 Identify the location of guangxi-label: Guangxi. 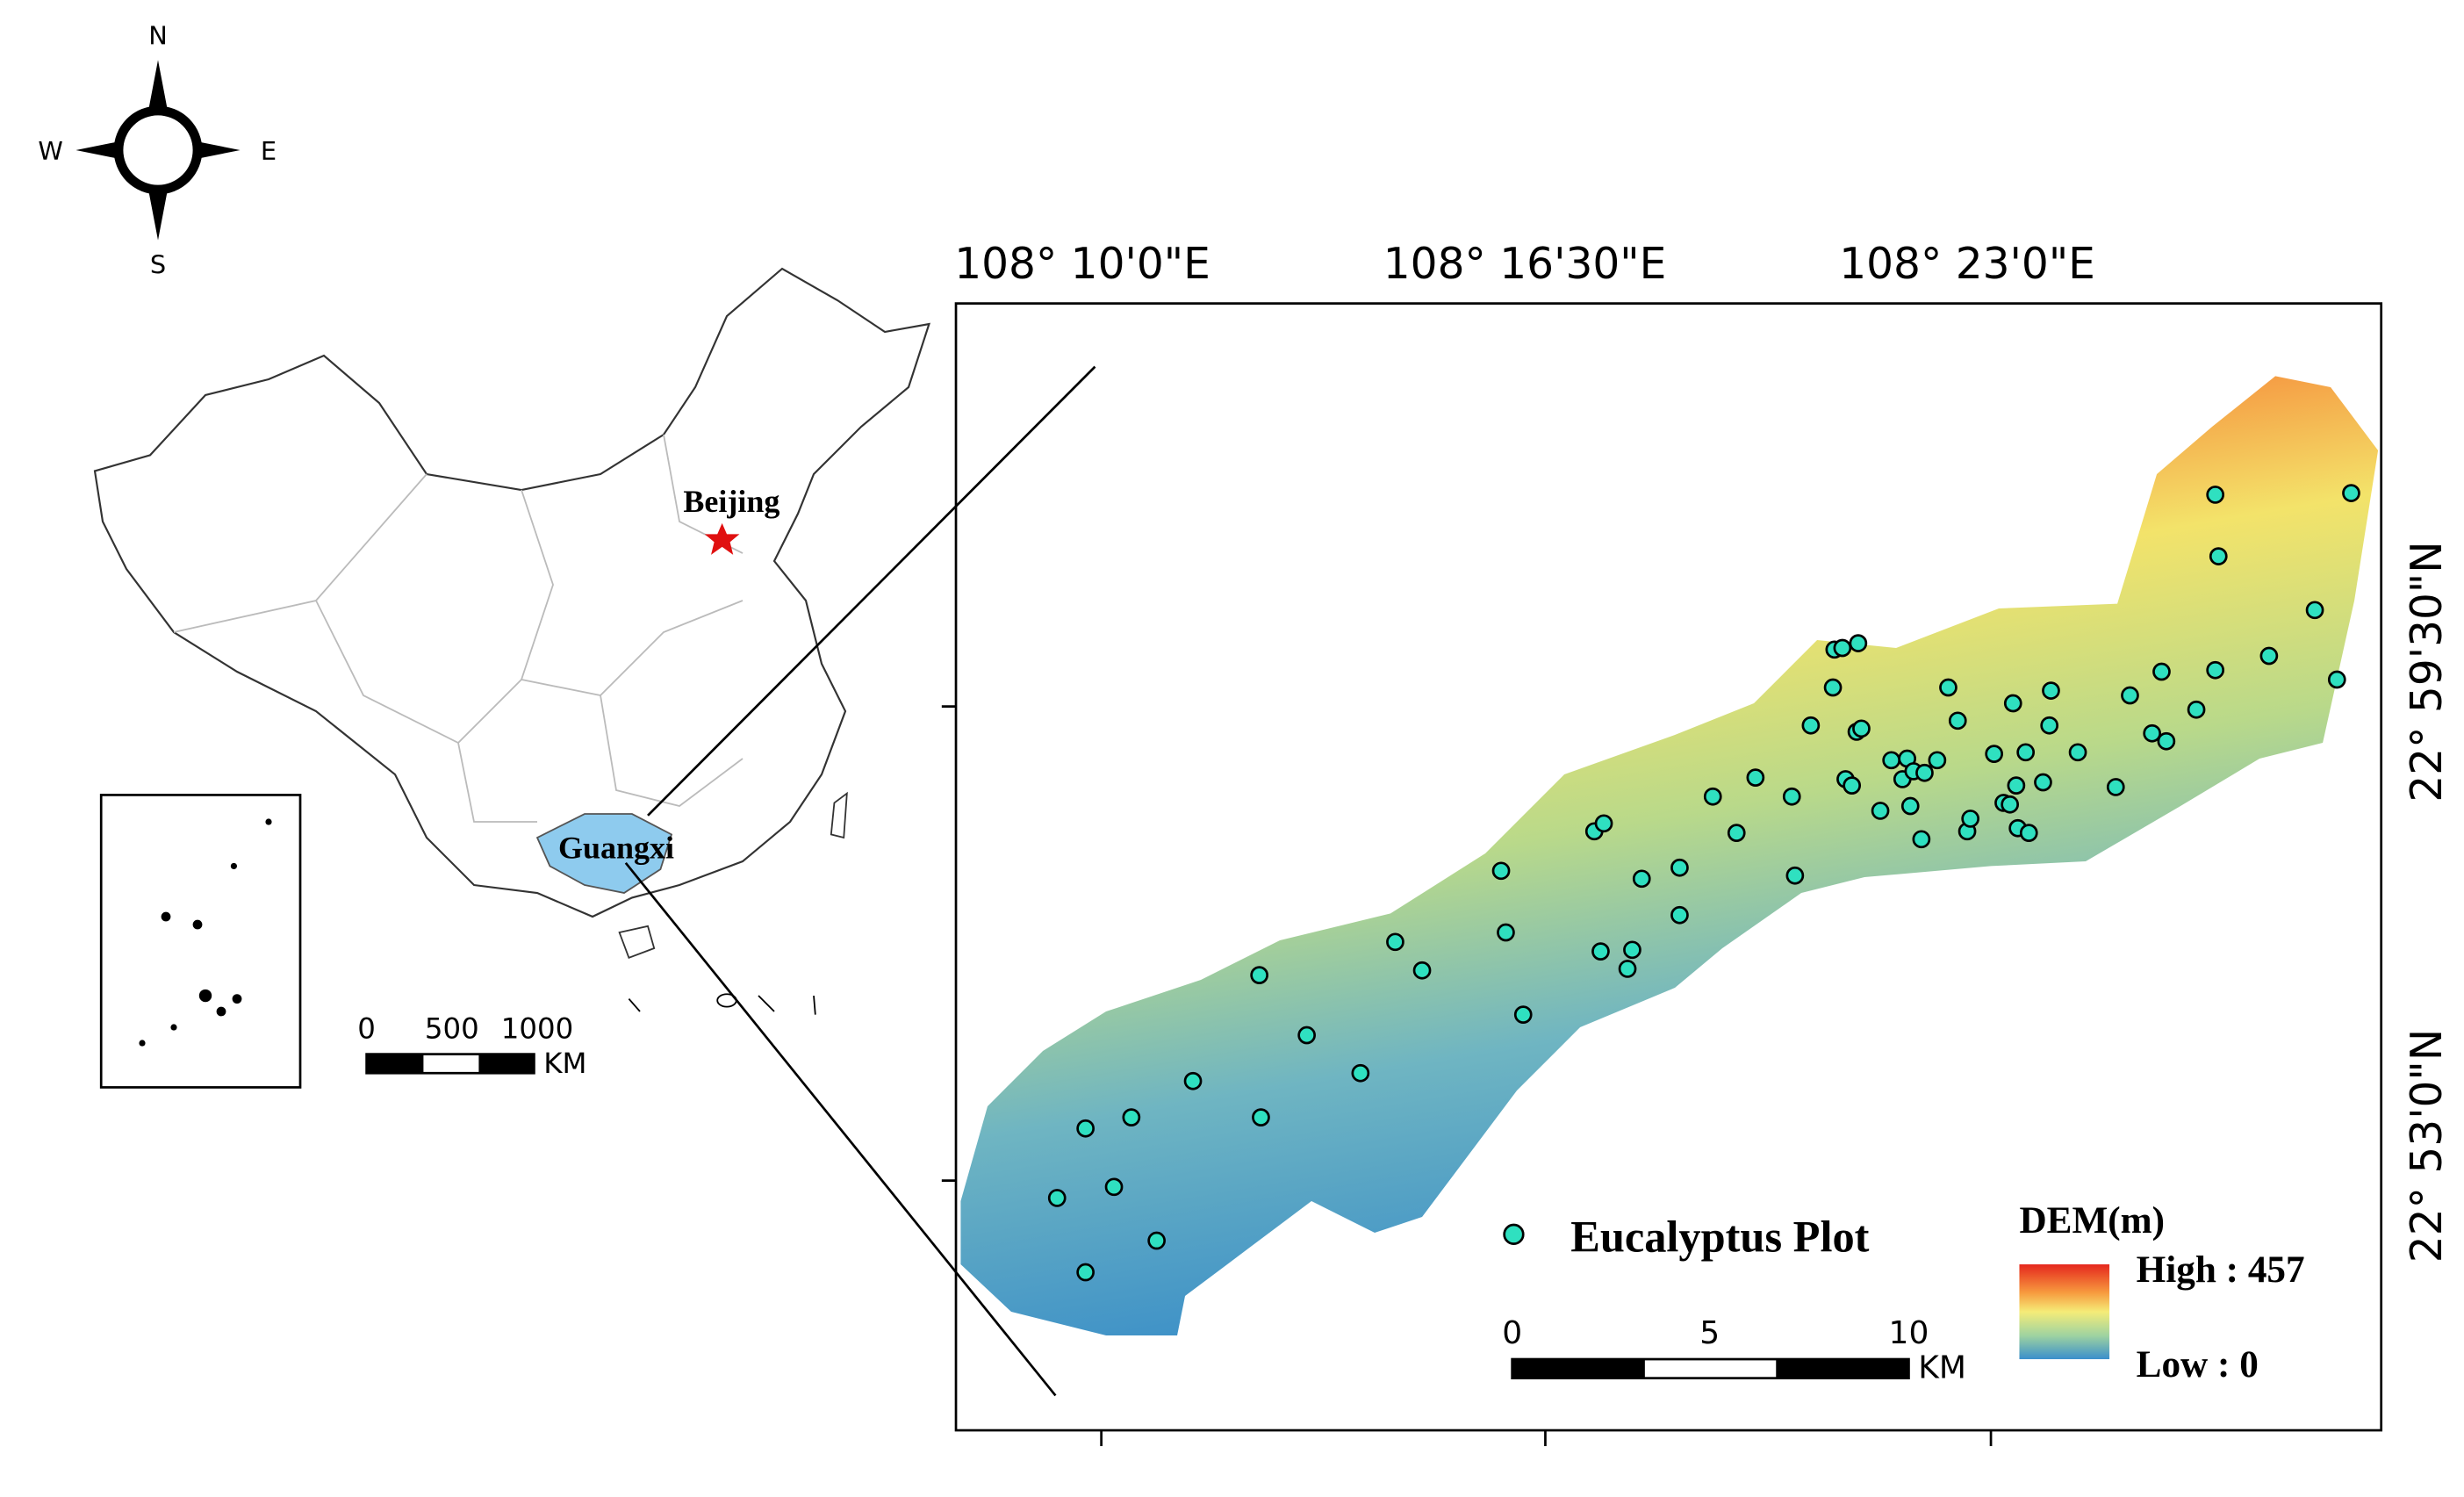
(616, 848).